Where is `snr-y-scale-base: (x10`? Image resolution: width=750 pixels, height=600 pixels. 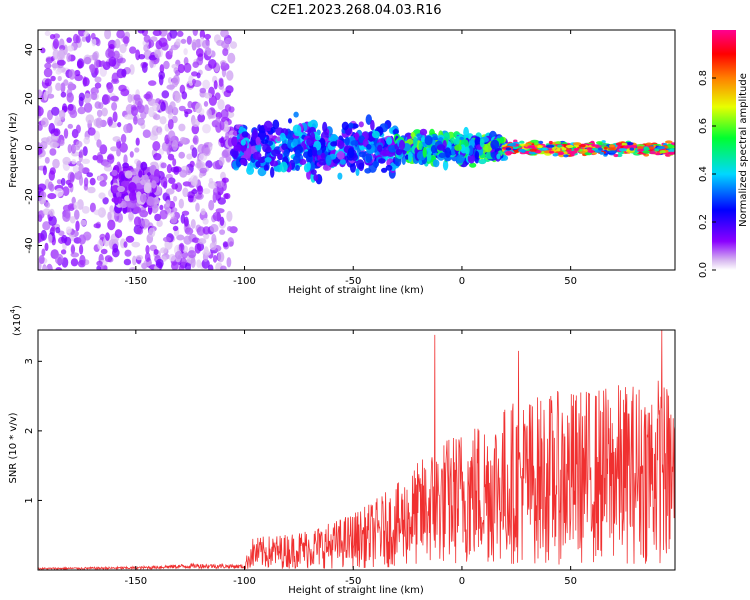
snr-y-scale-base: (x10 is located at coordinates (17, 324).